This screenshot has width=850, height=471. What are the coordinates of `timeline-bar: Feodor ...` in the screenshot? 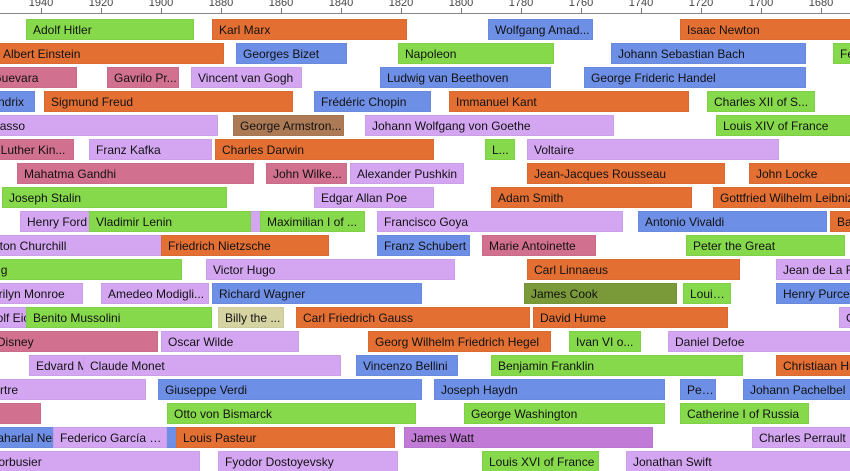 It's located at (841, 53).